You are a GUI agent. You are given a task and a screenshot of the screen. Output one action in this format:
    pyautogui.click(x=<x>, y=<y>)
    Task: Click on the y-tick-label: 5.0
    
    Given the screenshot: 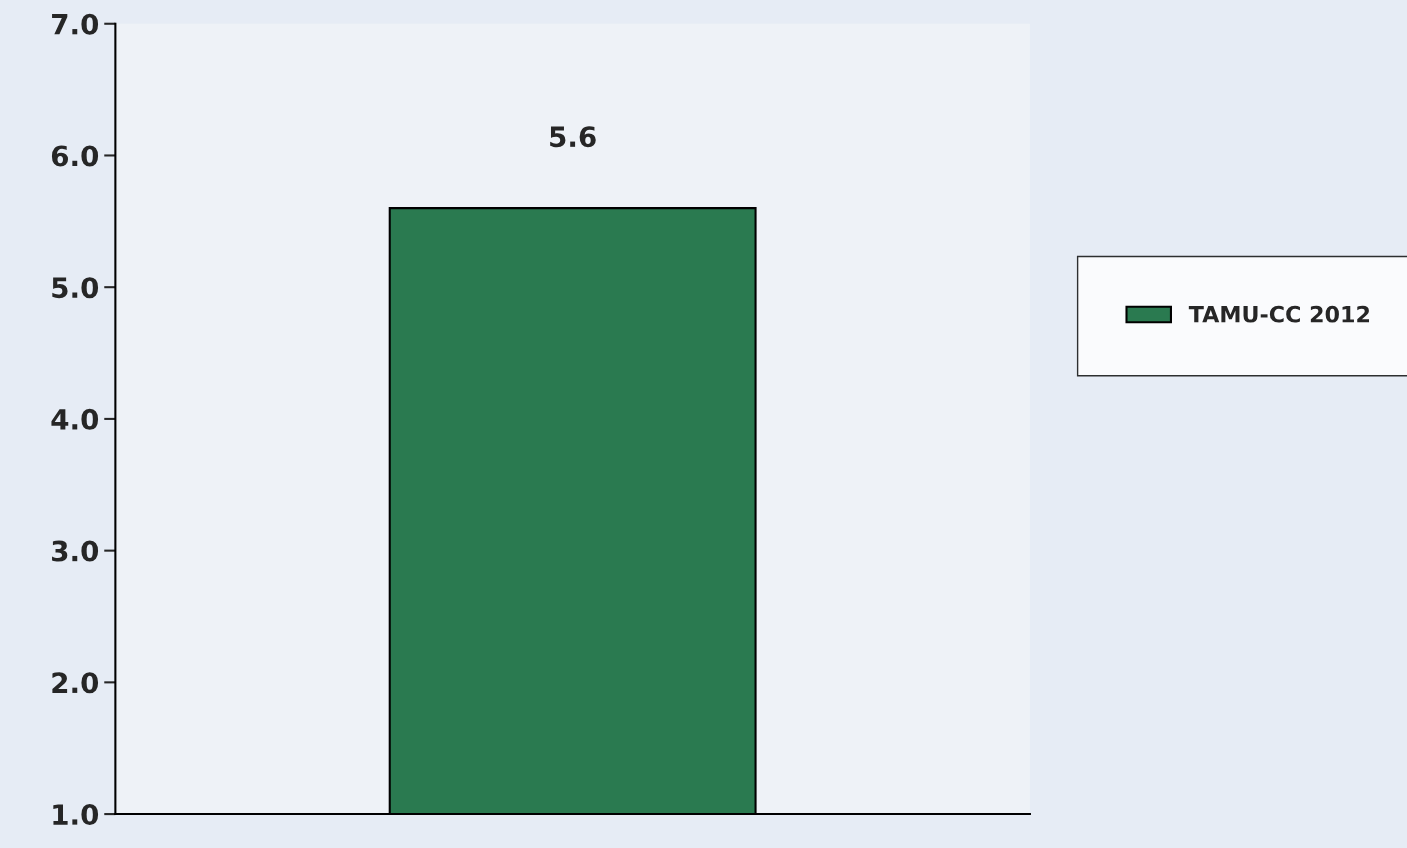 What is the action you would take?
    pyautogui.click(x=75, y=288)
    